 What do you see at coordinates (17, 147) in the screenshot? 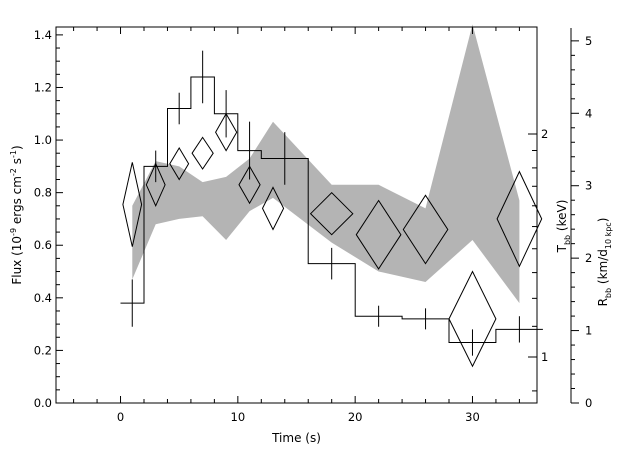
I see `flux-label-close: )` at bounding box center [17, 147].